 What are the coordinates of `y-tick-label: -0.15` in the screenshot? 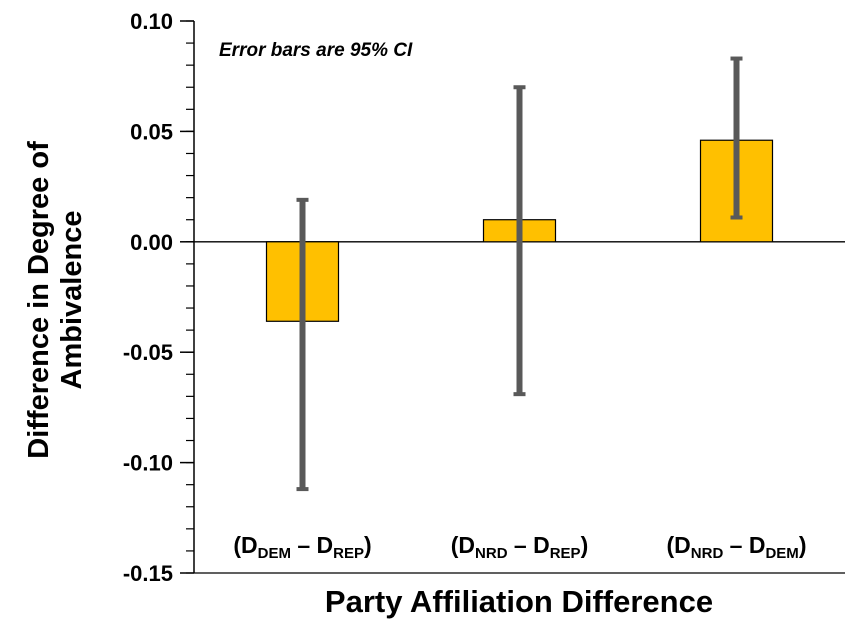 It's located at (148, 573).